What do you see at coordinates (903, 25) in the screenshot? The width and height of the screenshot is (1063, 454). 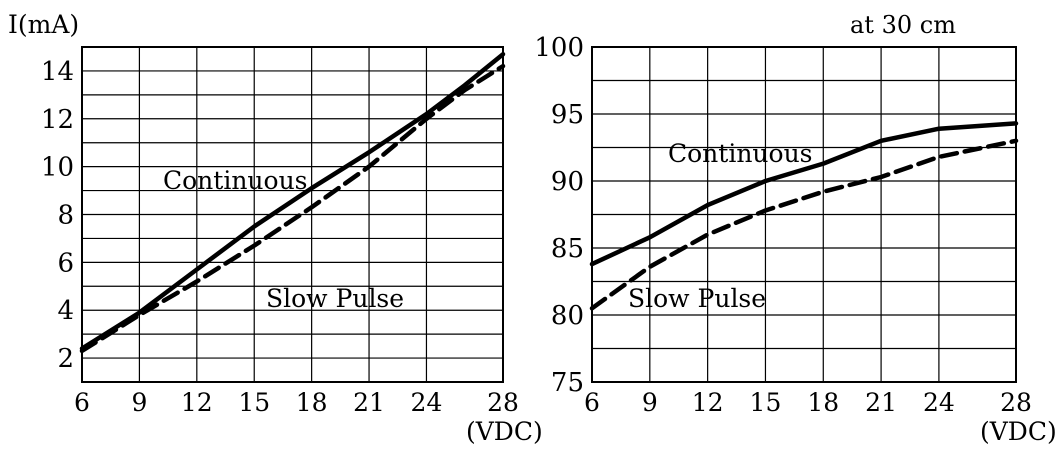 I see `intensity-chart-title: at 30 cm` at bounding box center [903, 25].